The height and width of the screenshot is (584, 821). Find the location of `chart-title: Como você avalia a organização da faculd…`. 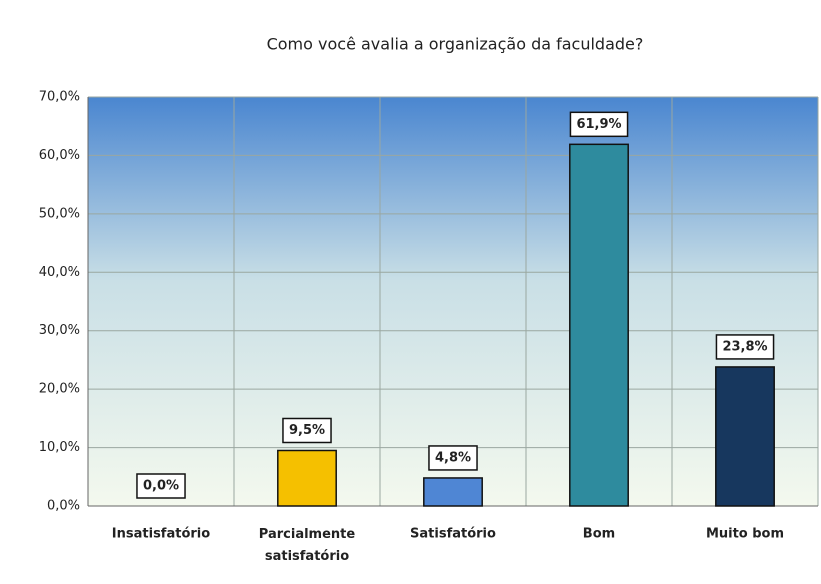

chart-title: Como você avalia a organização da faculd… is located at coordinates (455, 44).